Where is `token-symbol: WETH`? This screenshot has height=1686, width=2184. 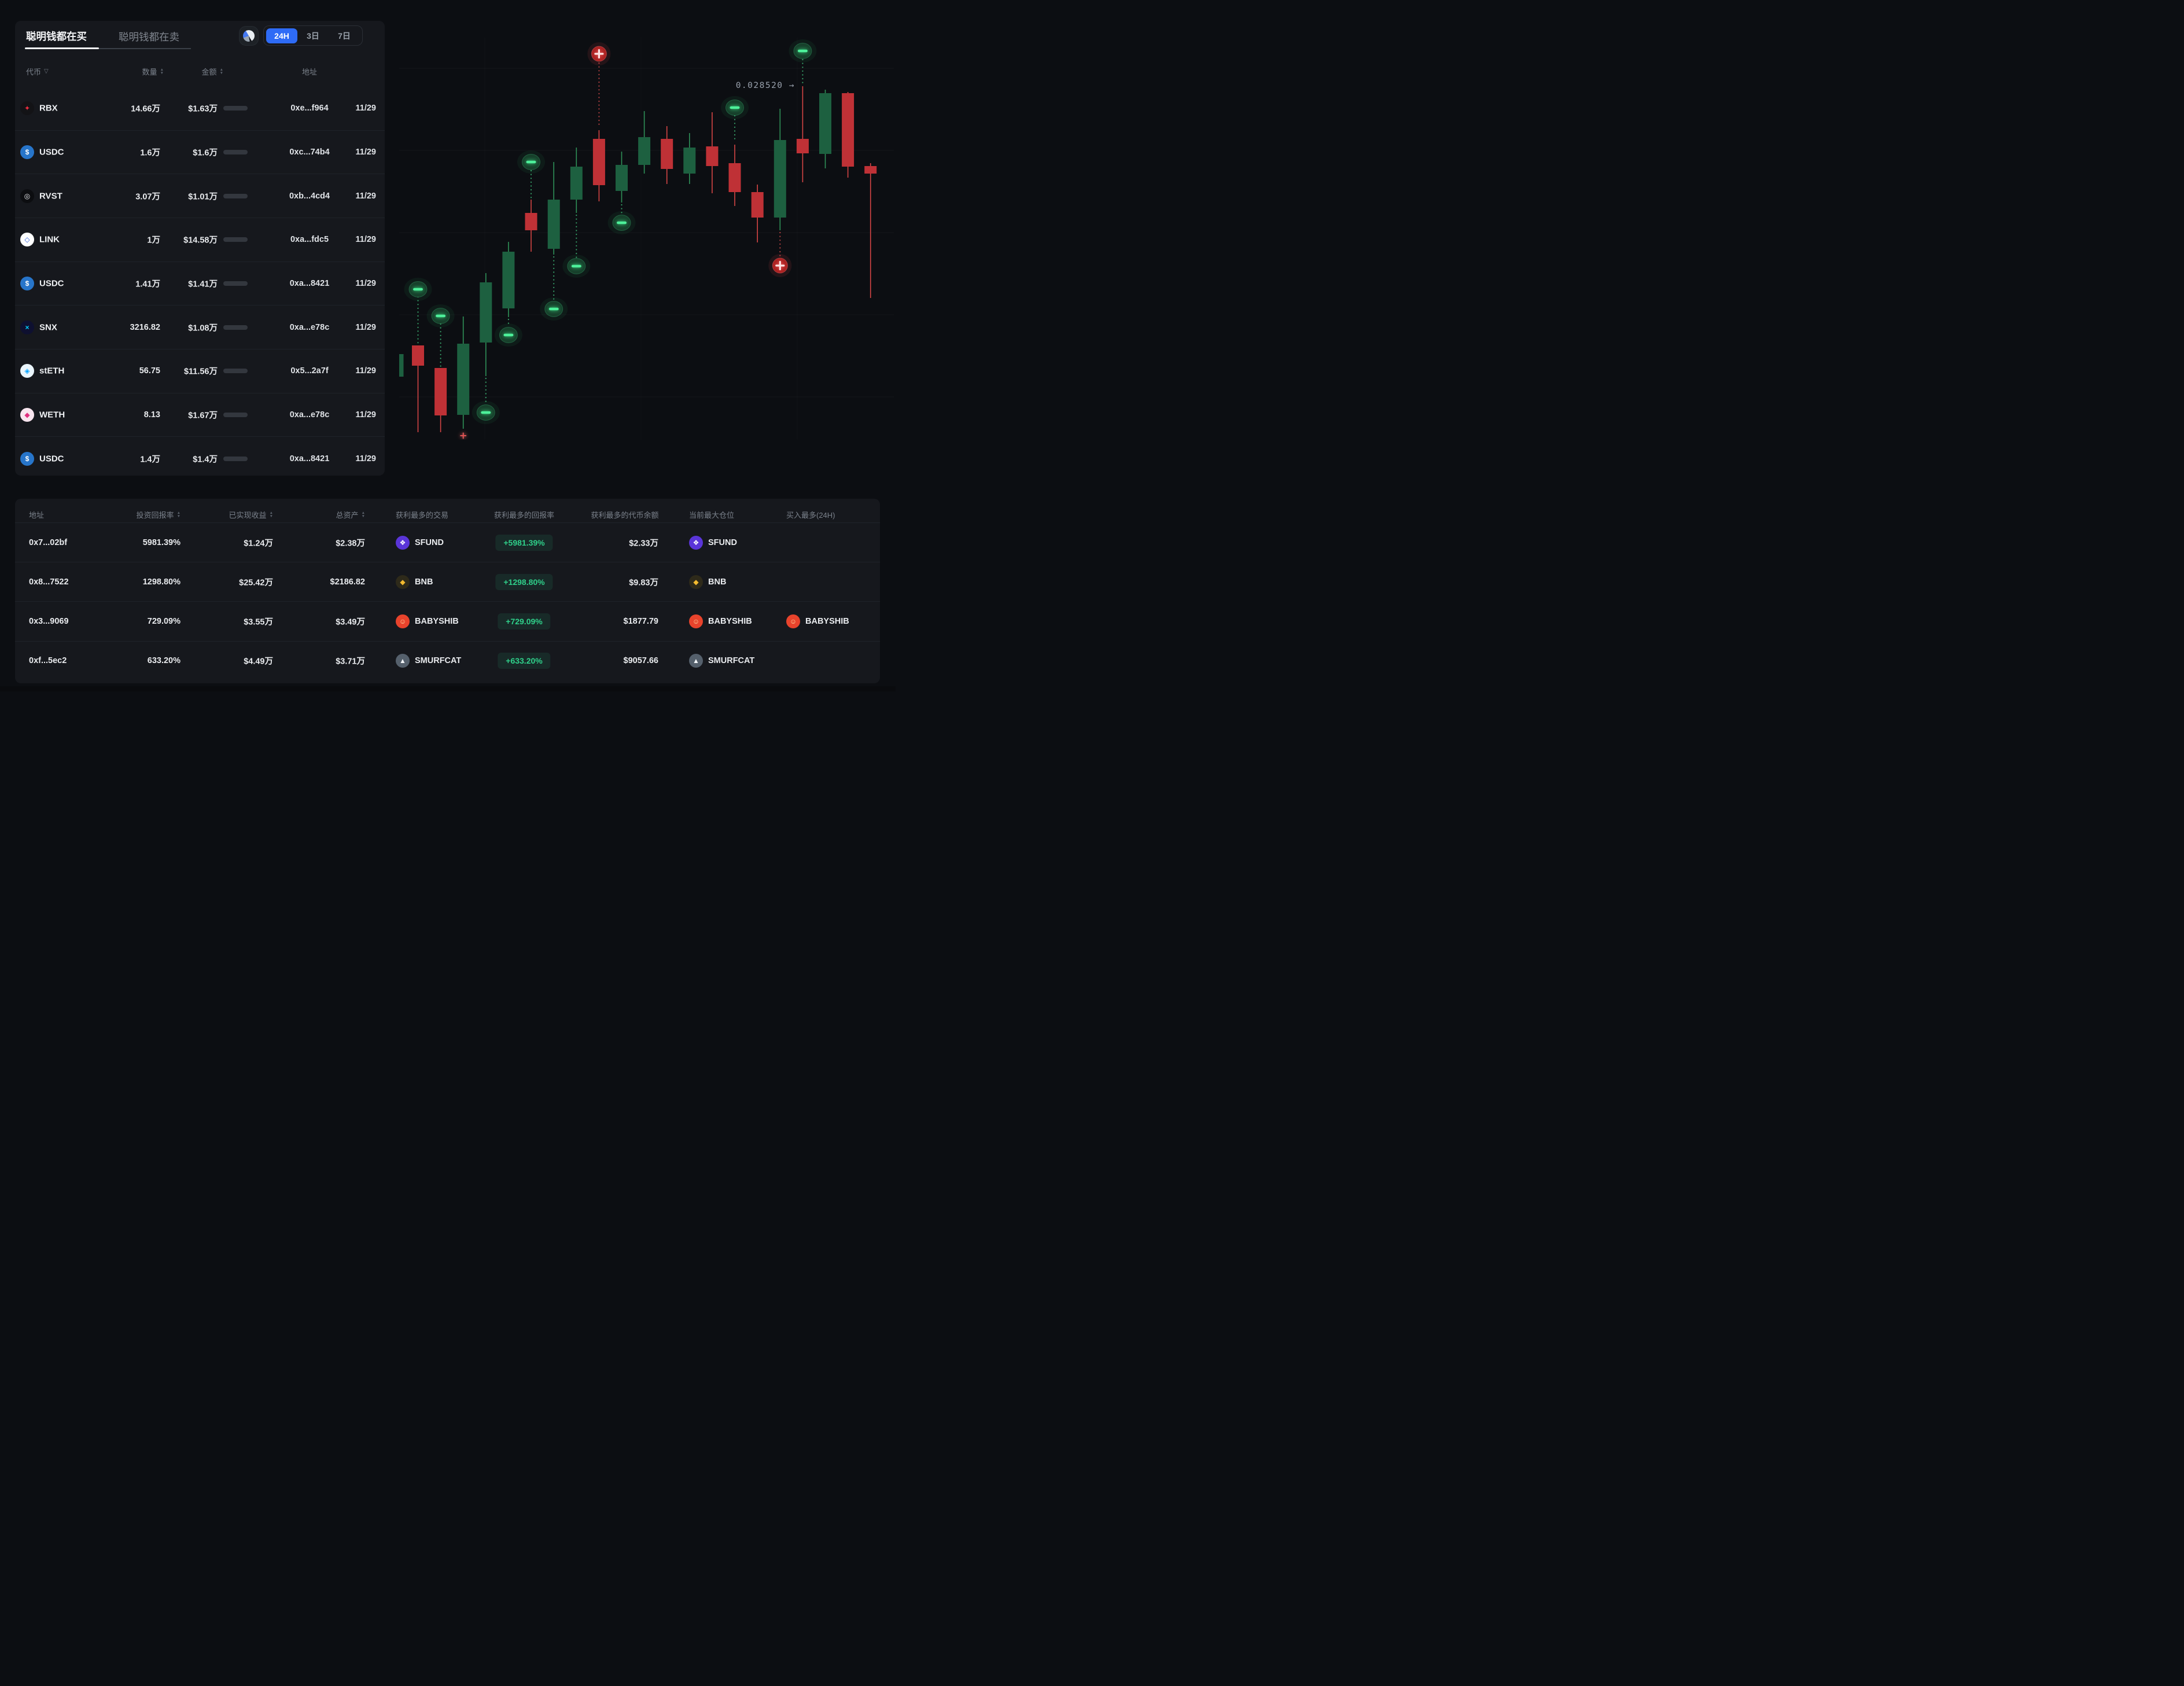
token-symbol: WETH is located at coordinates (52, 415).